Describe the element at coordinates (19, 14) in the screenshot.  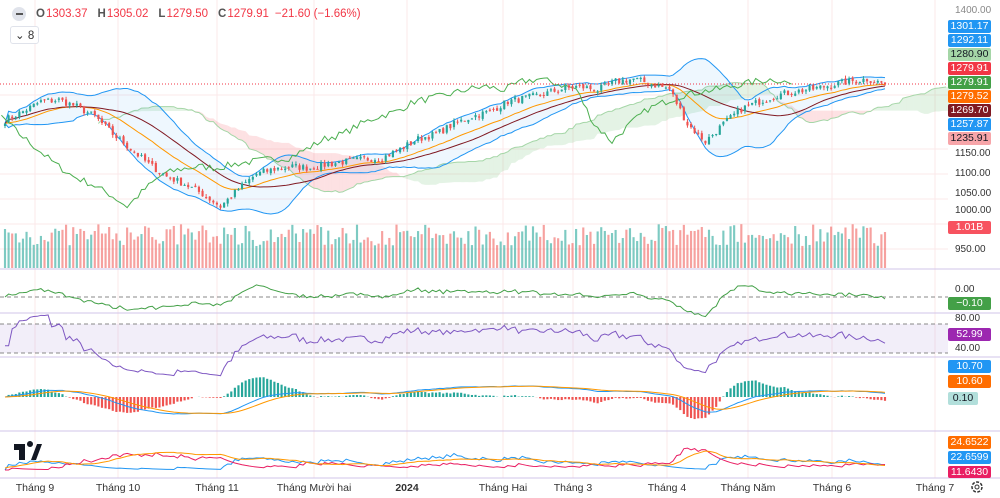
I see `collapse-legend-button` at that location.